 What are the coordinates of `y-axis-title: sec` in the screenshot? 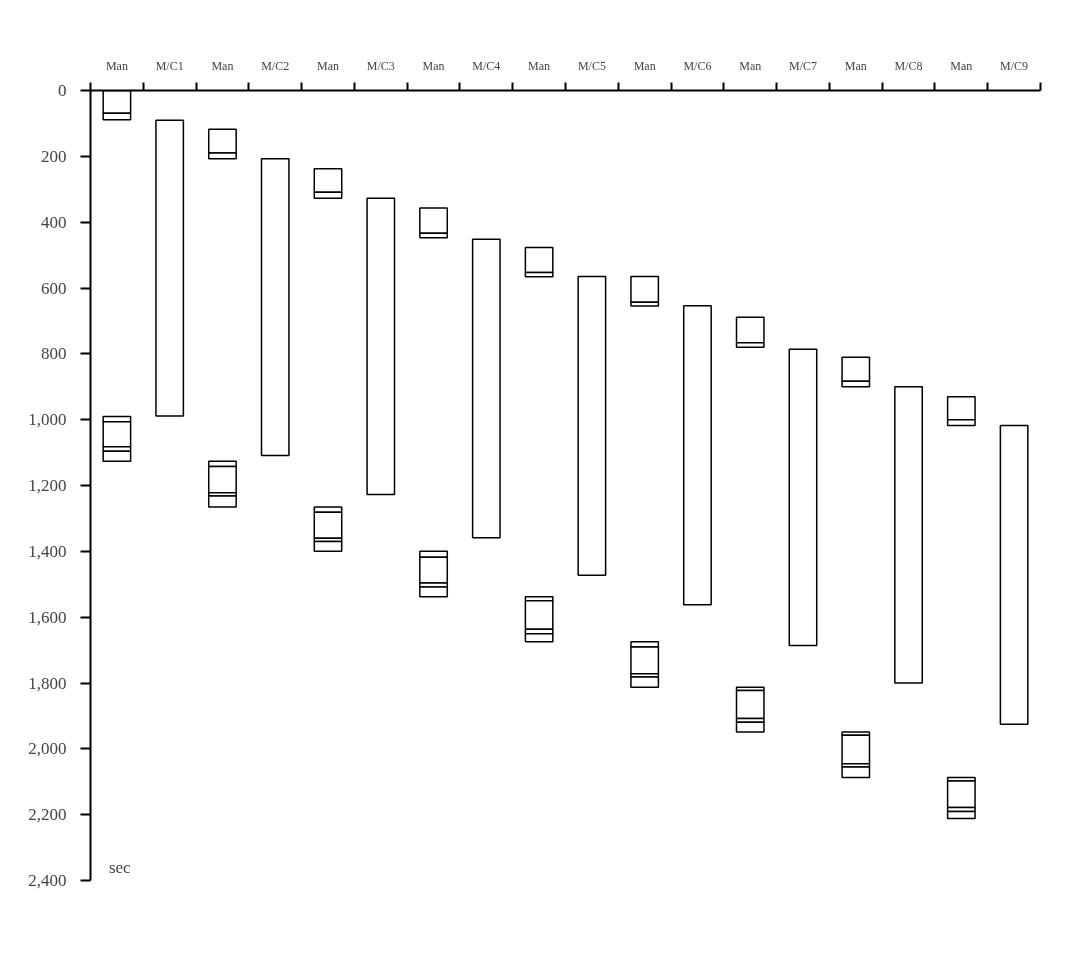 It's located at (120, 867).